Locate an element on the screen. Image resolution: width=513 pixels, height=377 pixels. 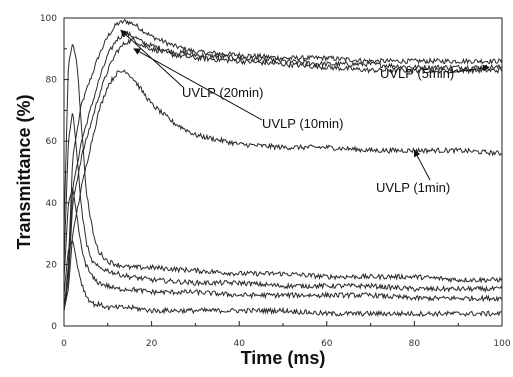
y-tick-label: 60 is located at coordinates (52, 142).